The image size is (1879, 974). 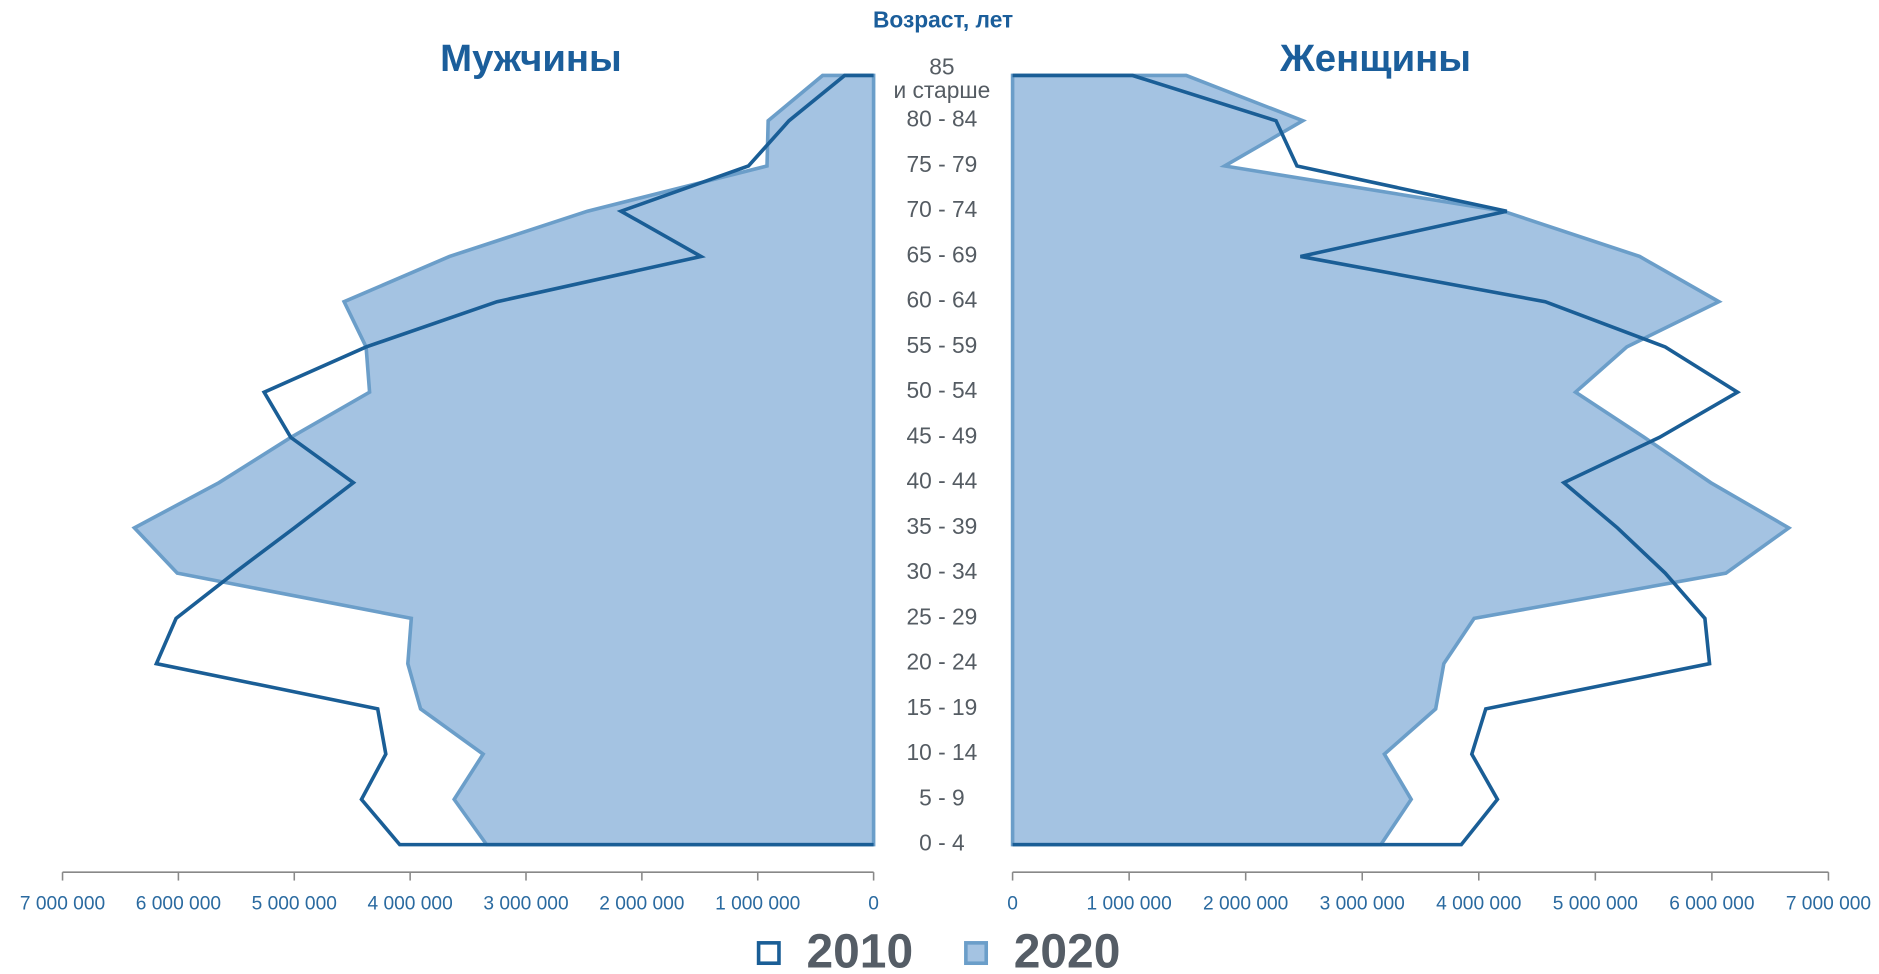 What do you see at coordinates (941, 209) in the screenshot?
I see `category-label: 70 - 74` at bounding box center [941, 209].